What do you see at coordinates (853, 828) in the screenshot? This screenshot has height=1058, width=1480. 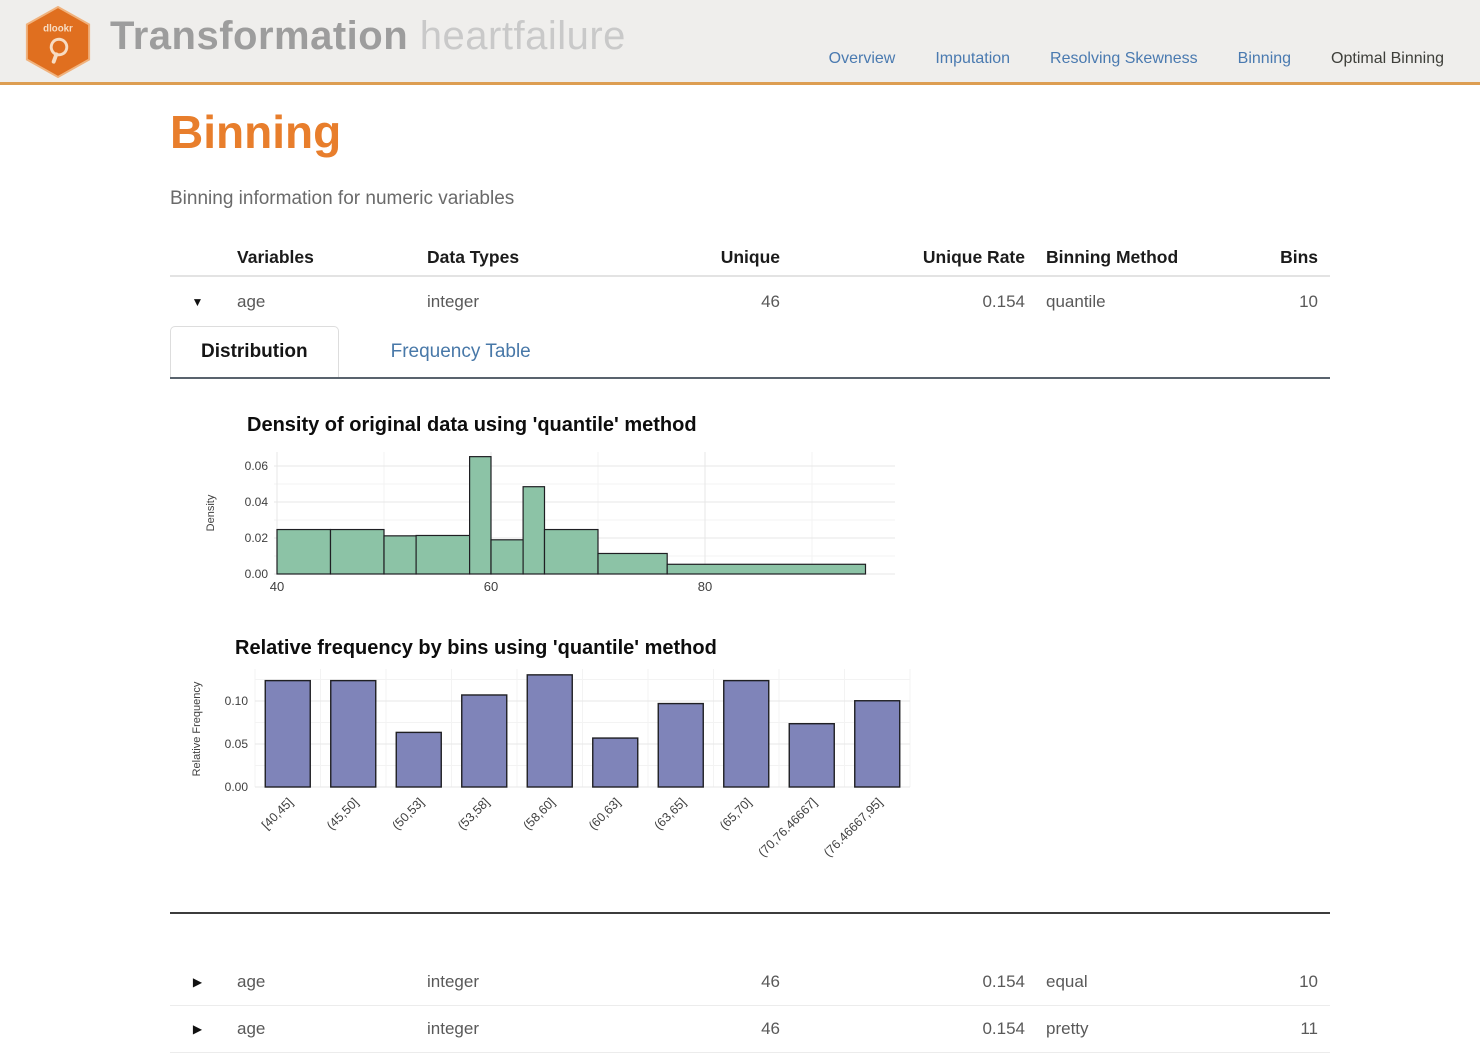 I see `svg-text: (76.46667,95]` at bounding box center [853, 828].